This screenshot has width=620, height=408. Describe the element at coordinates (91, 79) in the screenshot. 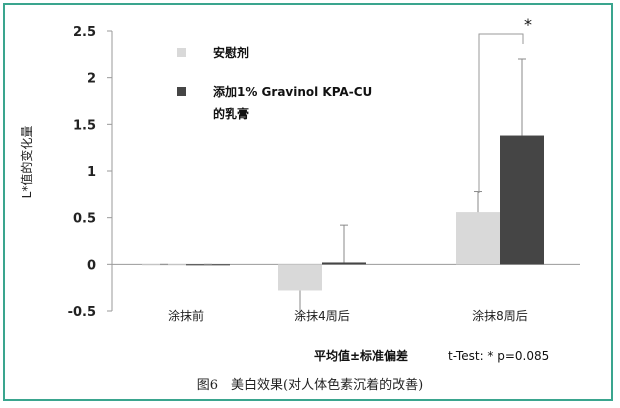

I see `y-tick-label: 2` at that location.